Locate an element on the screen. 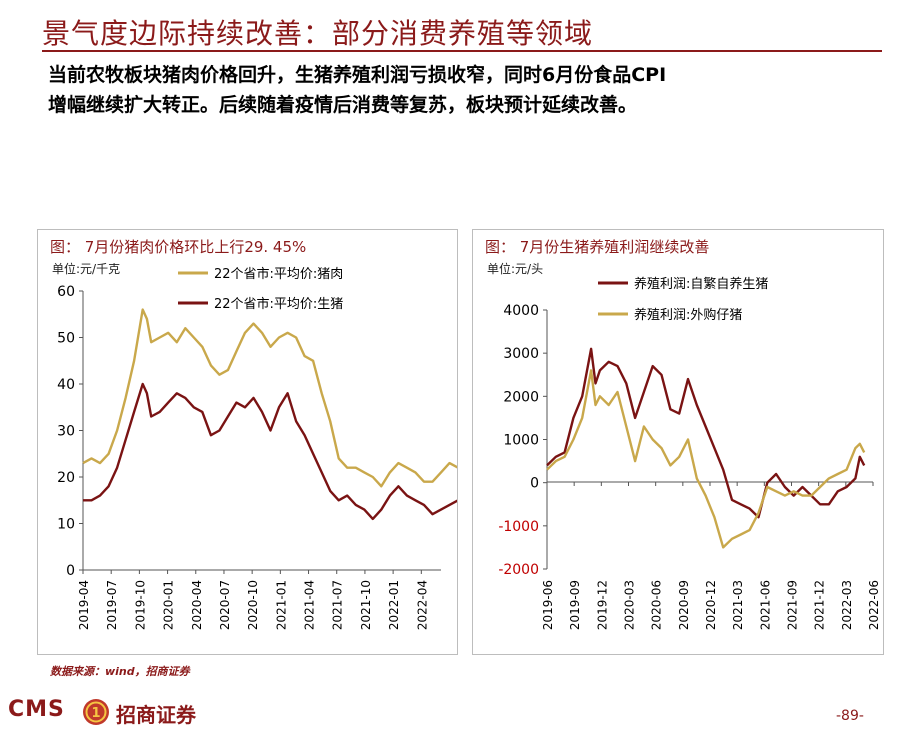  x-tick-label: 2020-04 is located at coordinates (197, 605).